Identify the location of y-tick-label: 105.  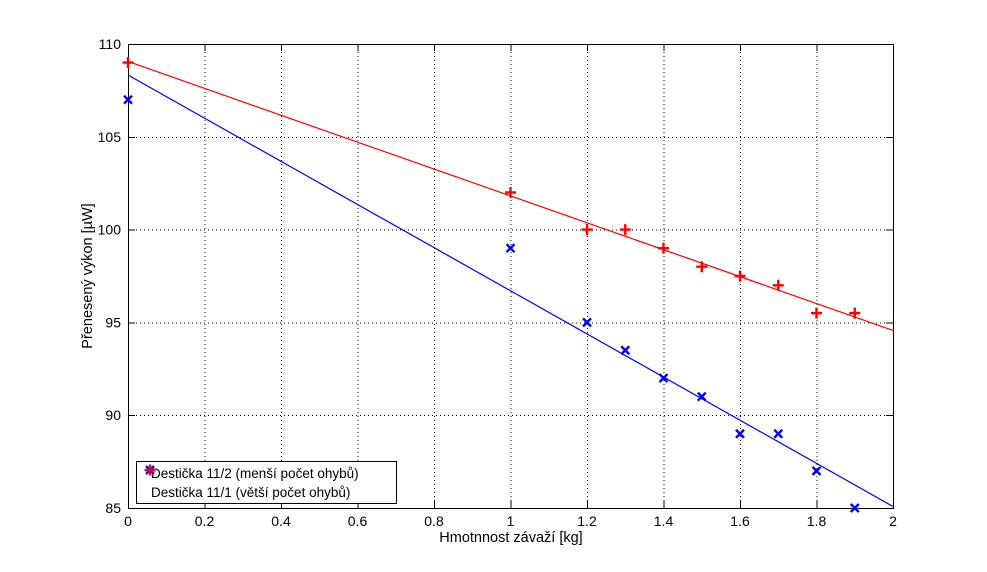
(110, 137).